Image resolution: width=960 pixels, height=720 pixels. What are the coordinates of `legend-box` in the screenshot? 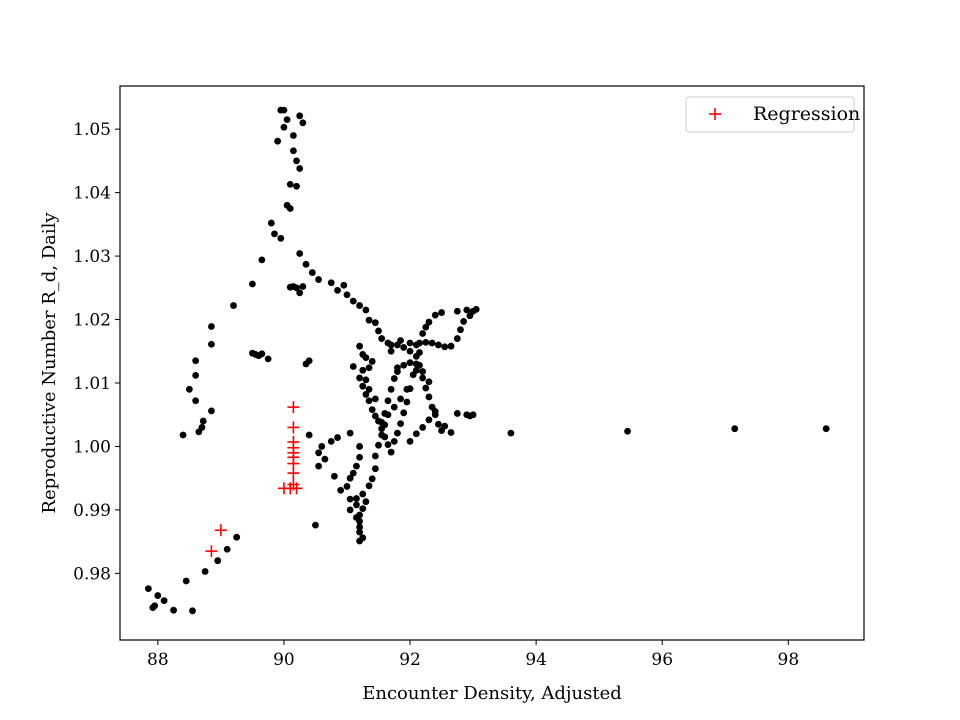 It's located at (770, 114).